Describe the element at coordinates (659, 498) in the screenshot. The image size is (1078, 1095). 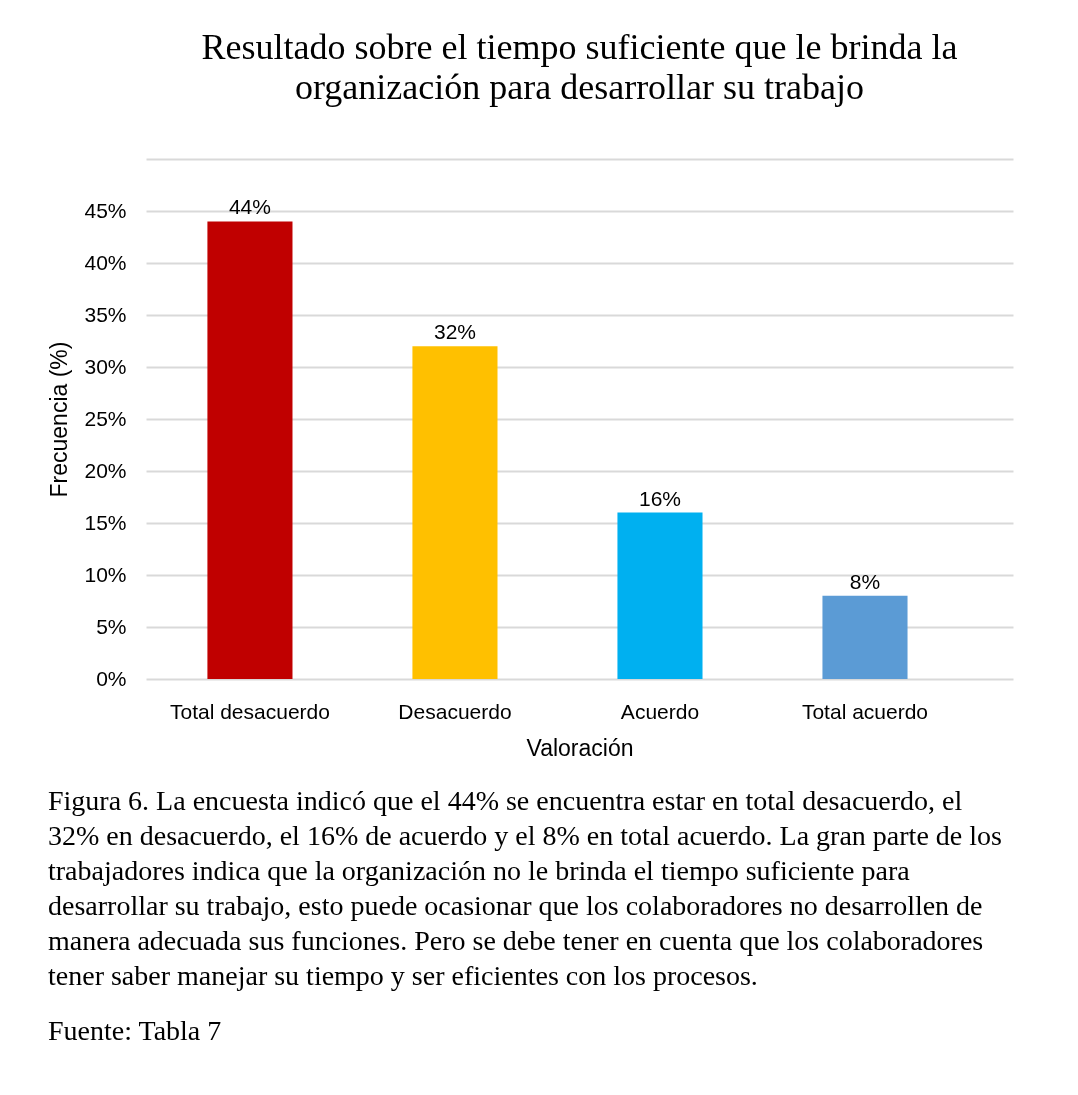
I see `data-label: 16%` at that location.